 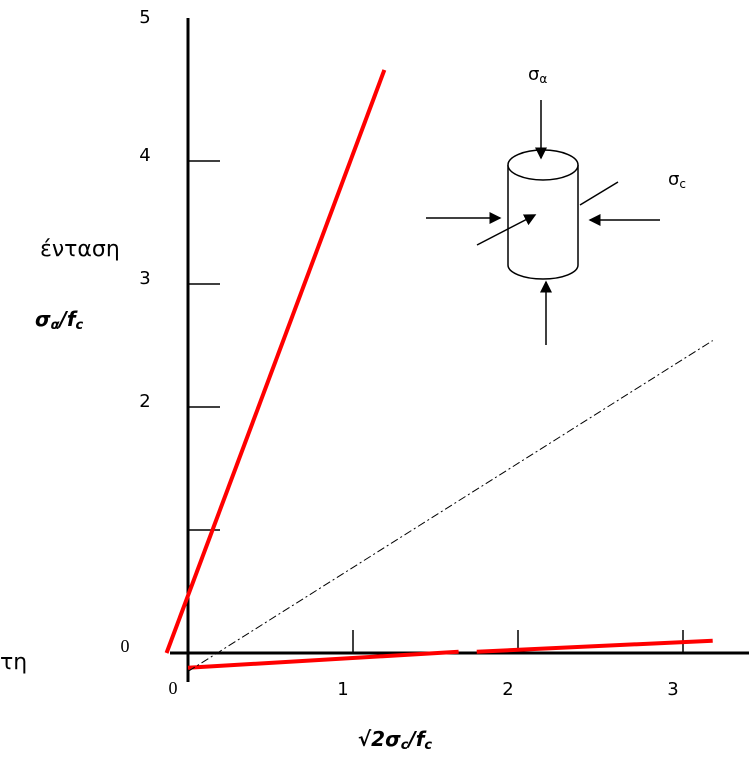 I want to click on x-tick-label: 2, so click(x=507, y=689).